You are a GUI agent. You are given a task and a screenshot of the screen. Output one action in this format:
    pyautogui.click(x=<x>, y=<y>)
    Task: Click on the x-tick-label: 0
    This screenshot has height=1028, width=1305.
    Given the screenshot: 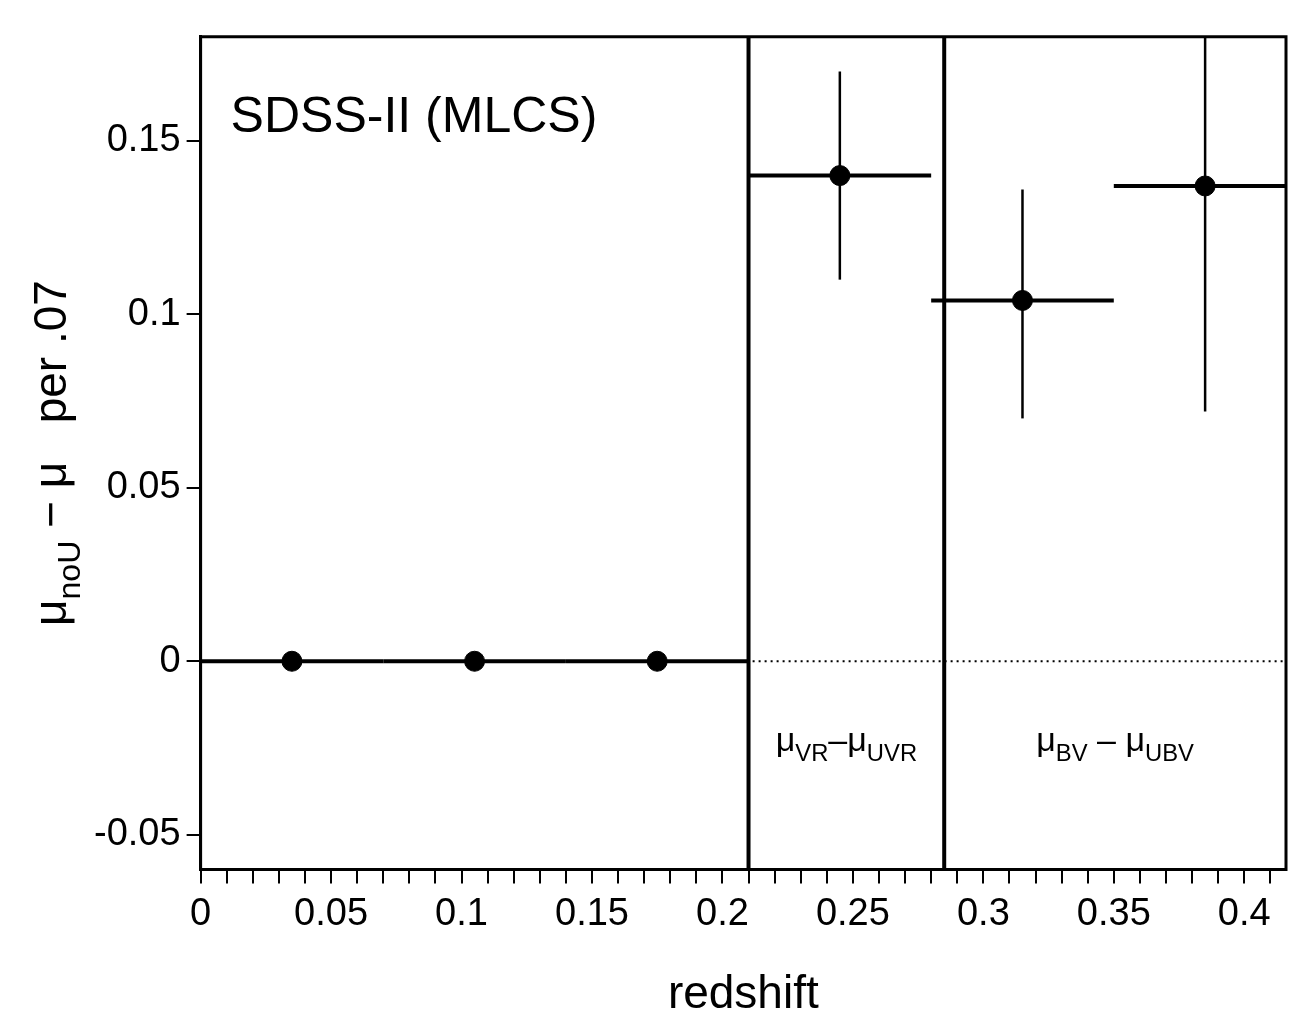 What is the action you would take?
    pyautogui.click(x=201, y=911)
    